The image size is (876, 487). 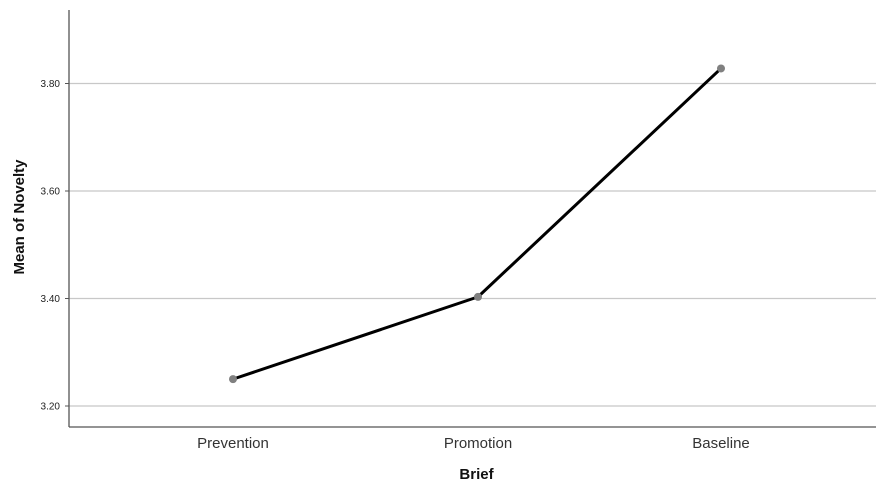 I want to click on y-tick-labels: 3.20 3.40 3.60 3.80, so click(x=51, y=246).